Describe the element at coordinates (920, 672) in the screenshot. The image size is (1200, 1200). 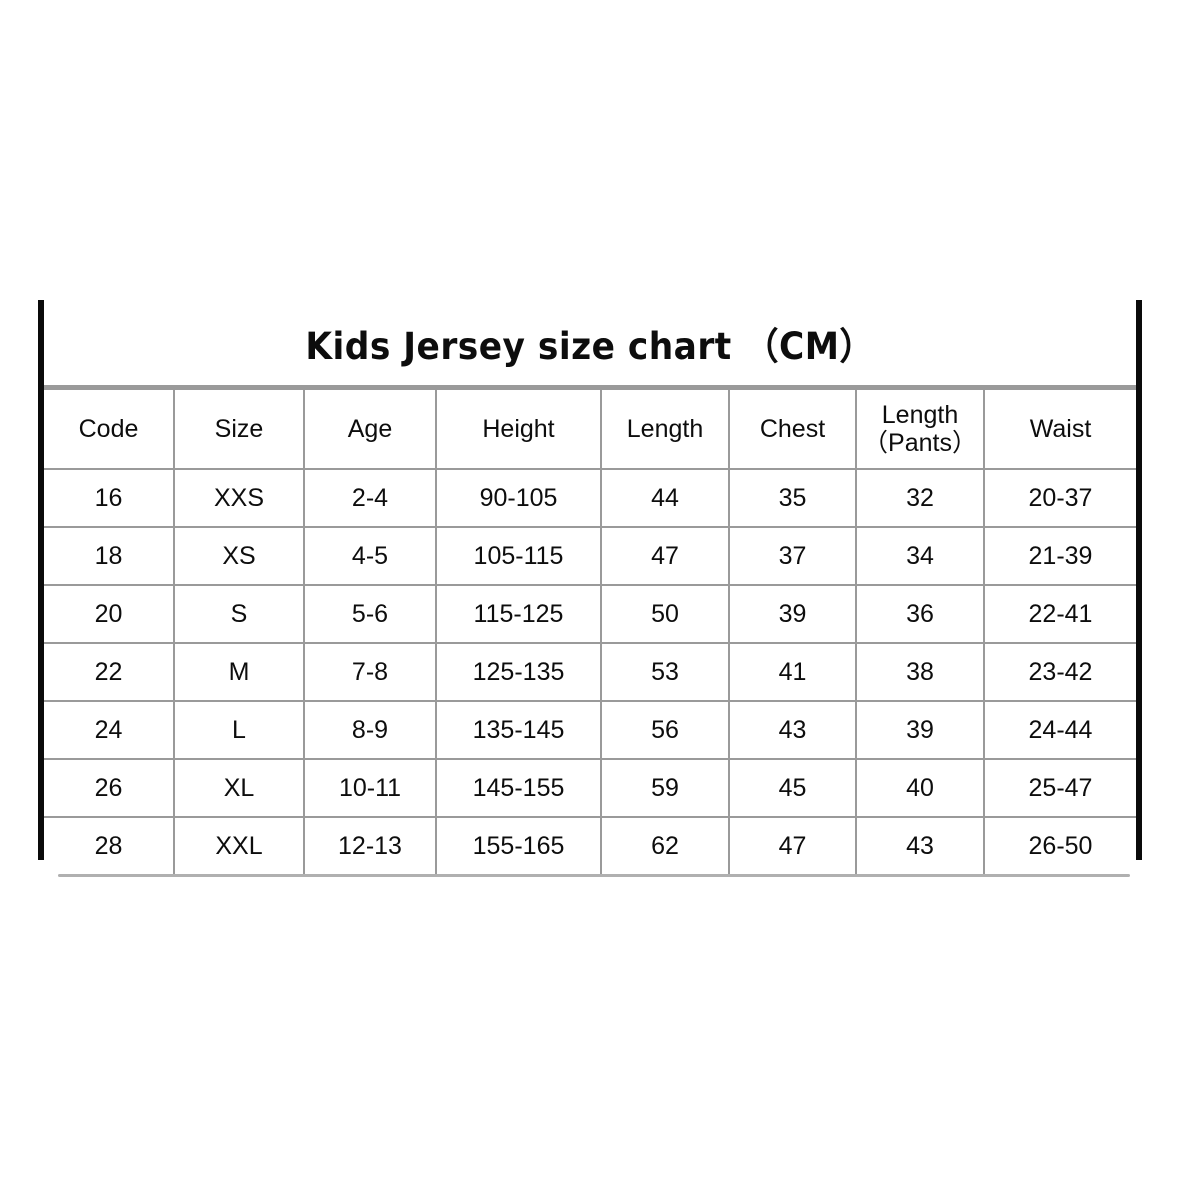
I see `cell-length-pants: 38` at that location.